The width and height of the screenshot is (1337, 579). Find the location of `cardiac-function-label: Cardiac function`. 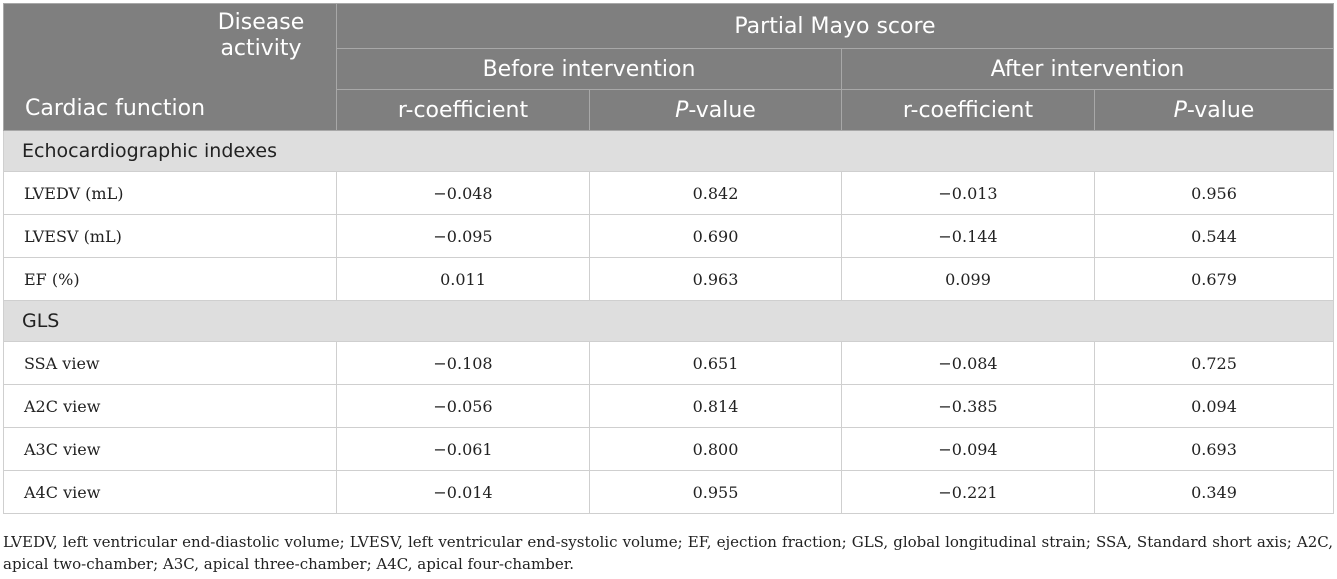

cardiac-function-label: Cardiac function is located at coordinates (115, 108).